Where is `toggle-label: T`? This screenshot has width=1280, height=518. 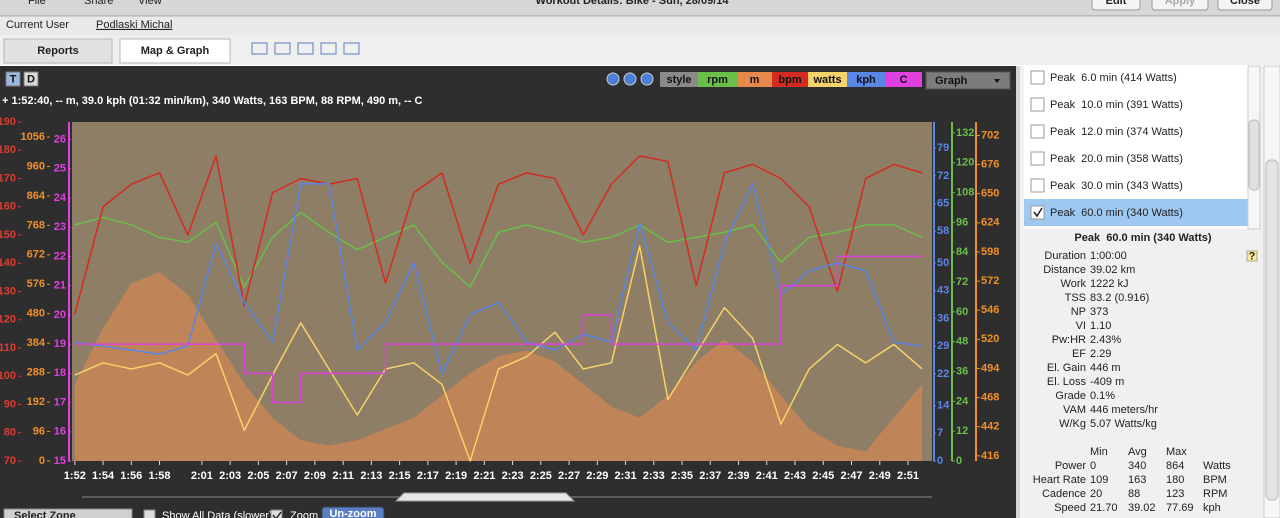 toggle-label: T is located at coordinates (13, 79).